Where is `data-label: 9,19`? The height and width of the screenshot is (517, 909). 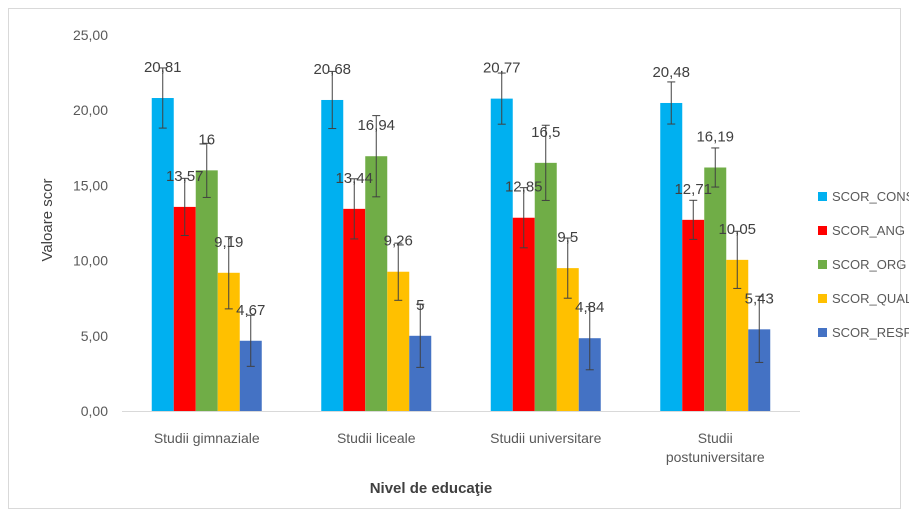 data-label: 9,19 is located at coordinates (228, 242).